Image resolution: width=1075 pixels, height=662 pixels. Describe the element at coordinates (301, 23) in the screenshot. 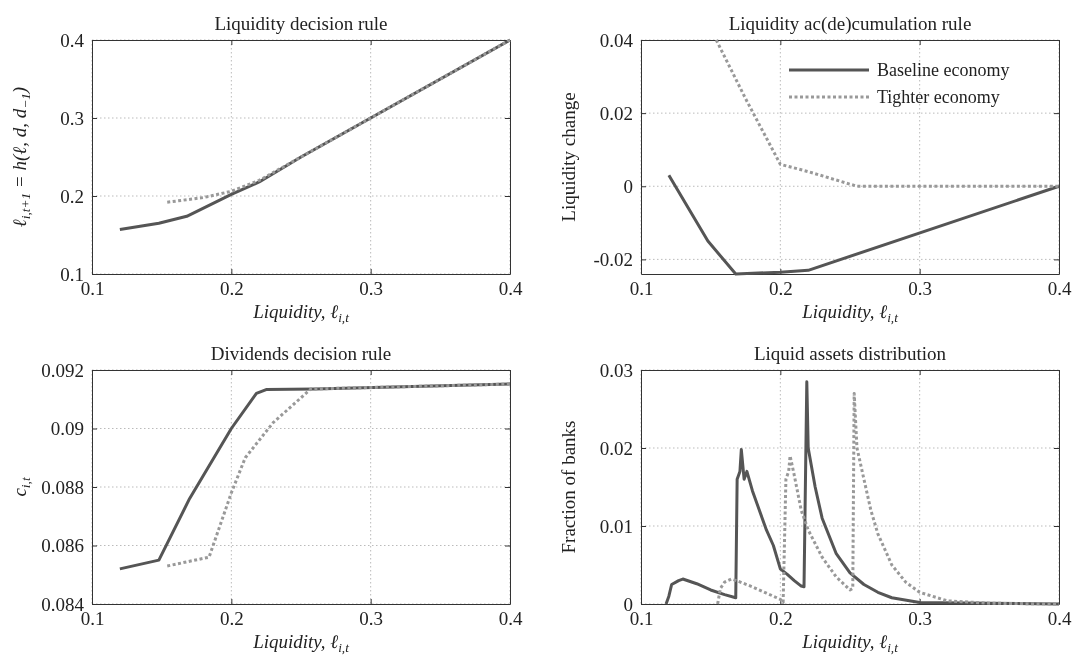

I see `chart-title: Liquidity decision rule` at that location.